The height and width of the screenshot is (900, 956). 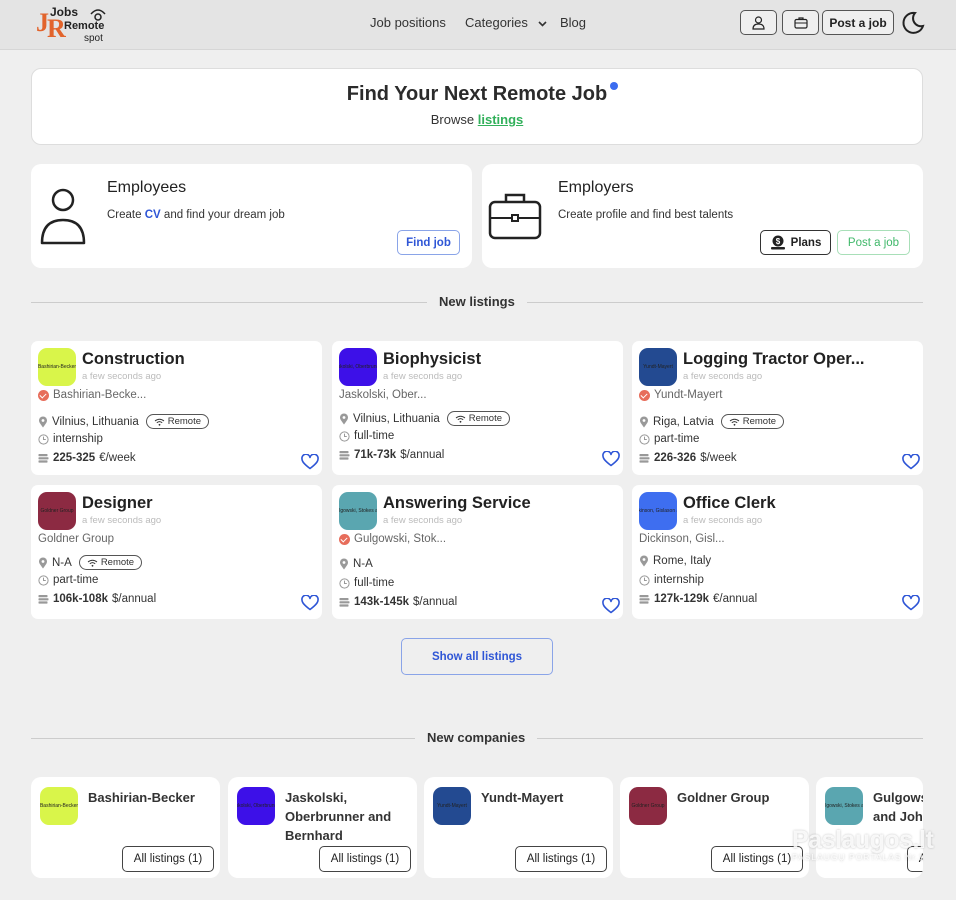 What do you see at coordinates (476, 737) in the screenshot?
I see `new-companies-heading: New companies` at bounding box center [476, 737].